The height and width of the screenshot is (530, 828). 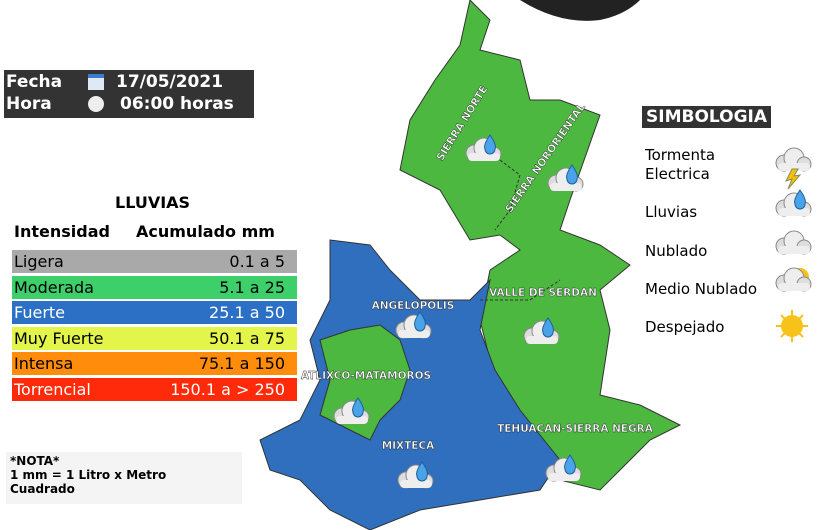 What do you see at coordinates (88, 482) in the screenshot?
I see `note-text: 1 mm = 1 Litro x Metro Cuadrado` at bounding box center [88, 482].